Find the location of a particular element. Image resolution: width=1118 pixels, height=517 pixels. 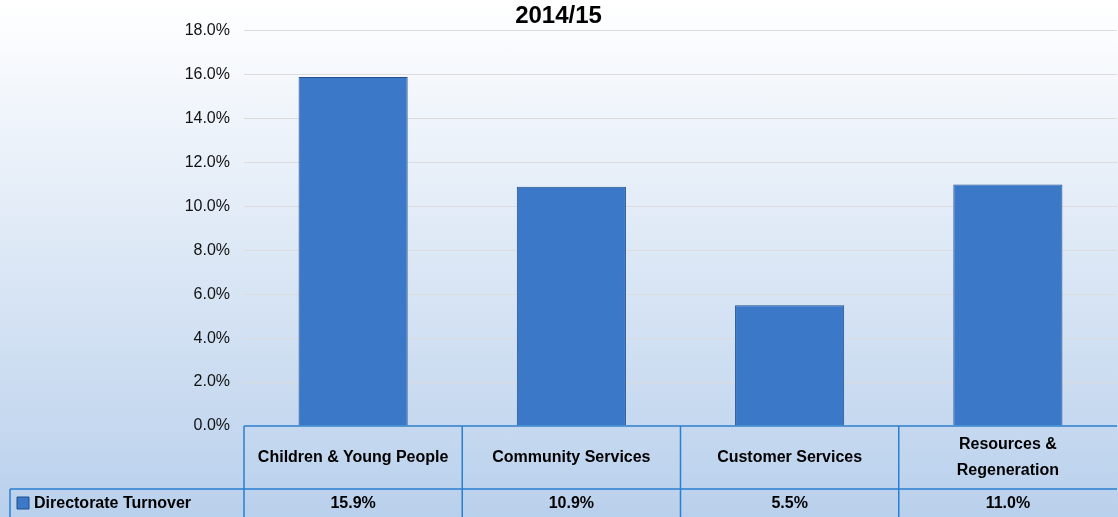

data-label: 10.9% is located at coordinates (571, 503).